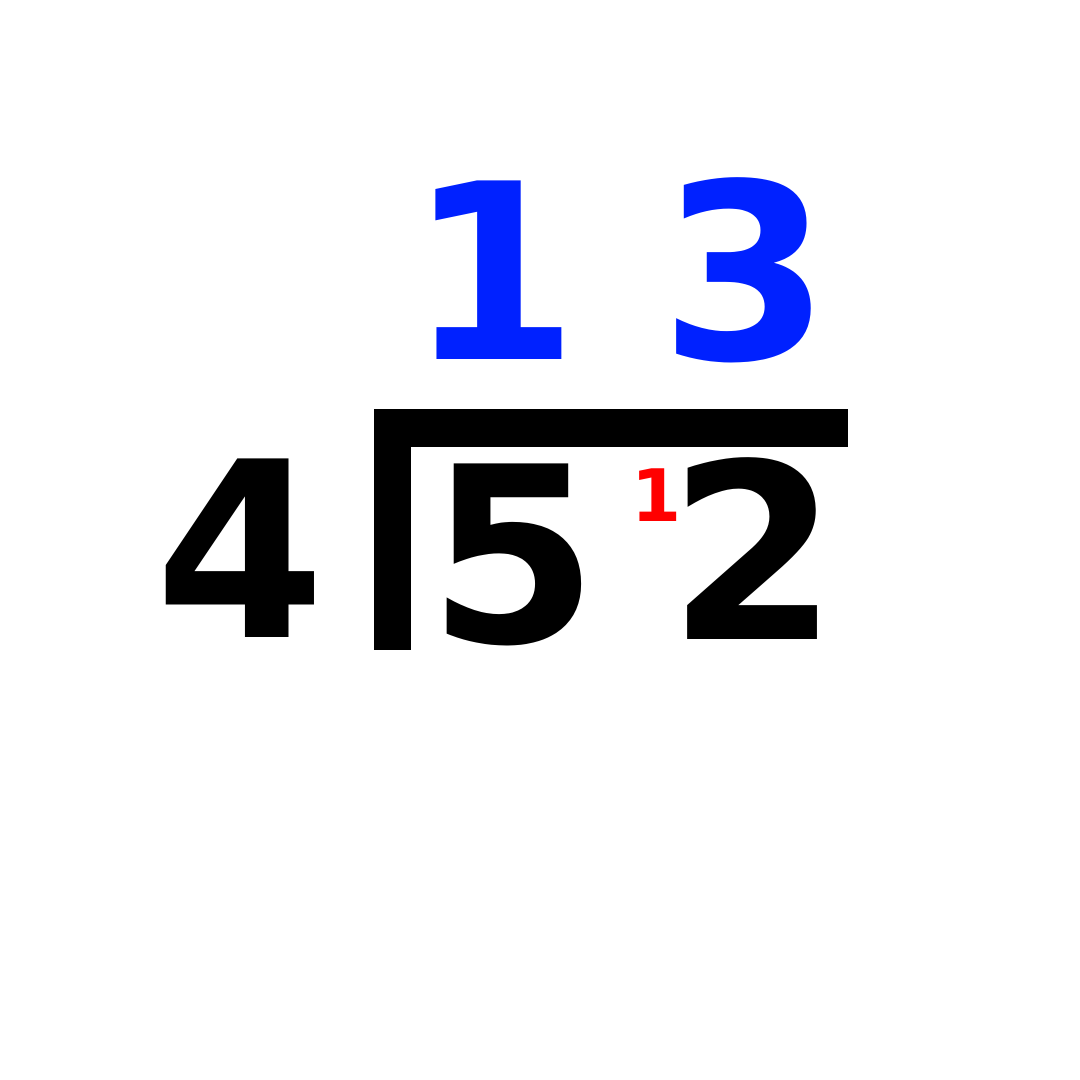 Image resolution: width=1080 pixels, height=1080 pixels. Describe the element at coordinates (513, 557) in the screenshot. I see `dividend-digit-tens: 5` at that location.